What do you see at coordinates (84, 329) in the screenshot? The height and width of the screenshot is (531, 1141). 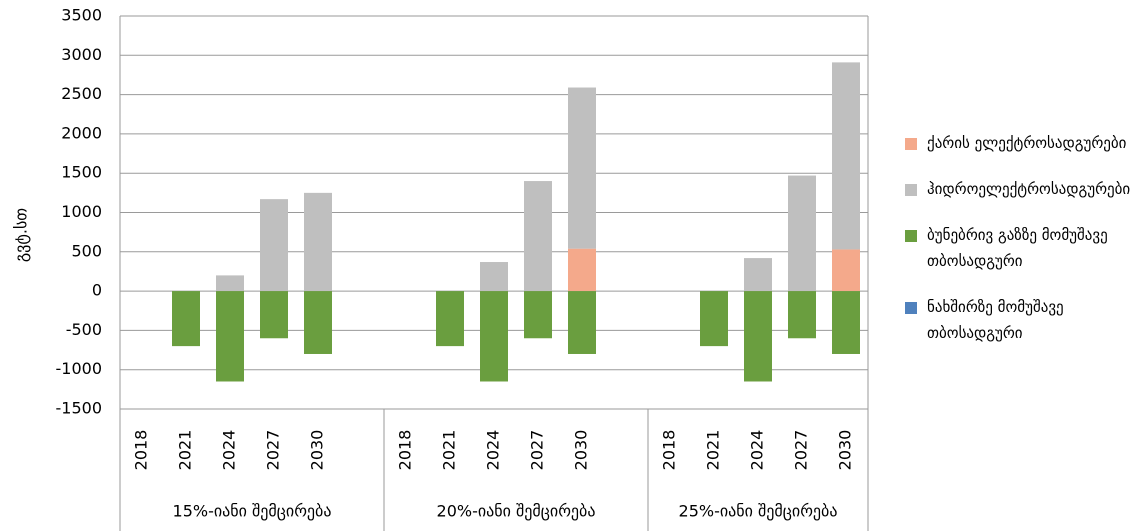 I see `y-tick-label: -500` at bounding box center [84, 329].